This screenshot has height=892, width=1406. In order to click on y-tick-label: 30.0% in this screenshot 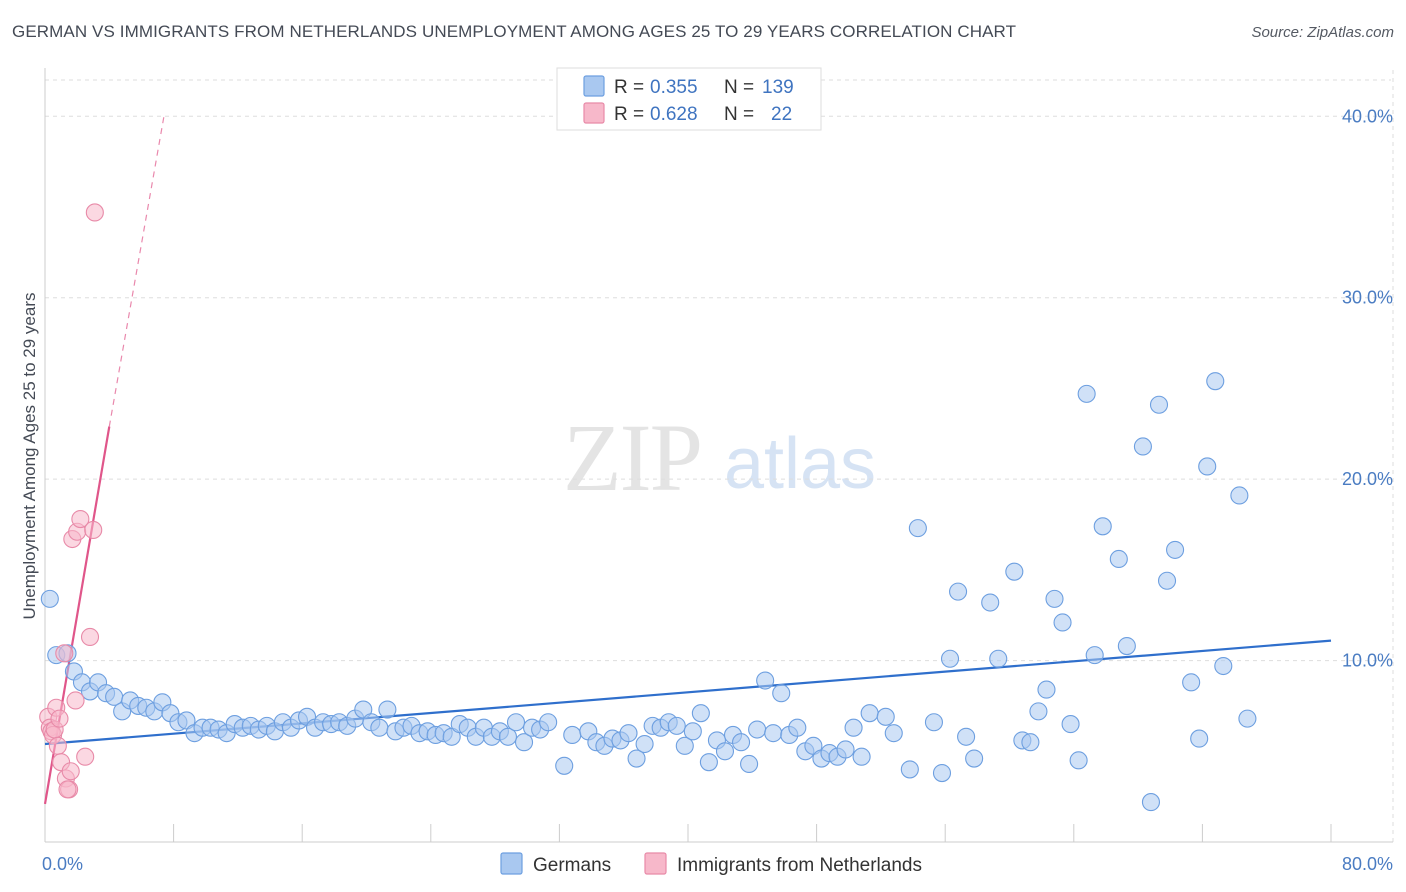, I will do `click(1367, 298)`.